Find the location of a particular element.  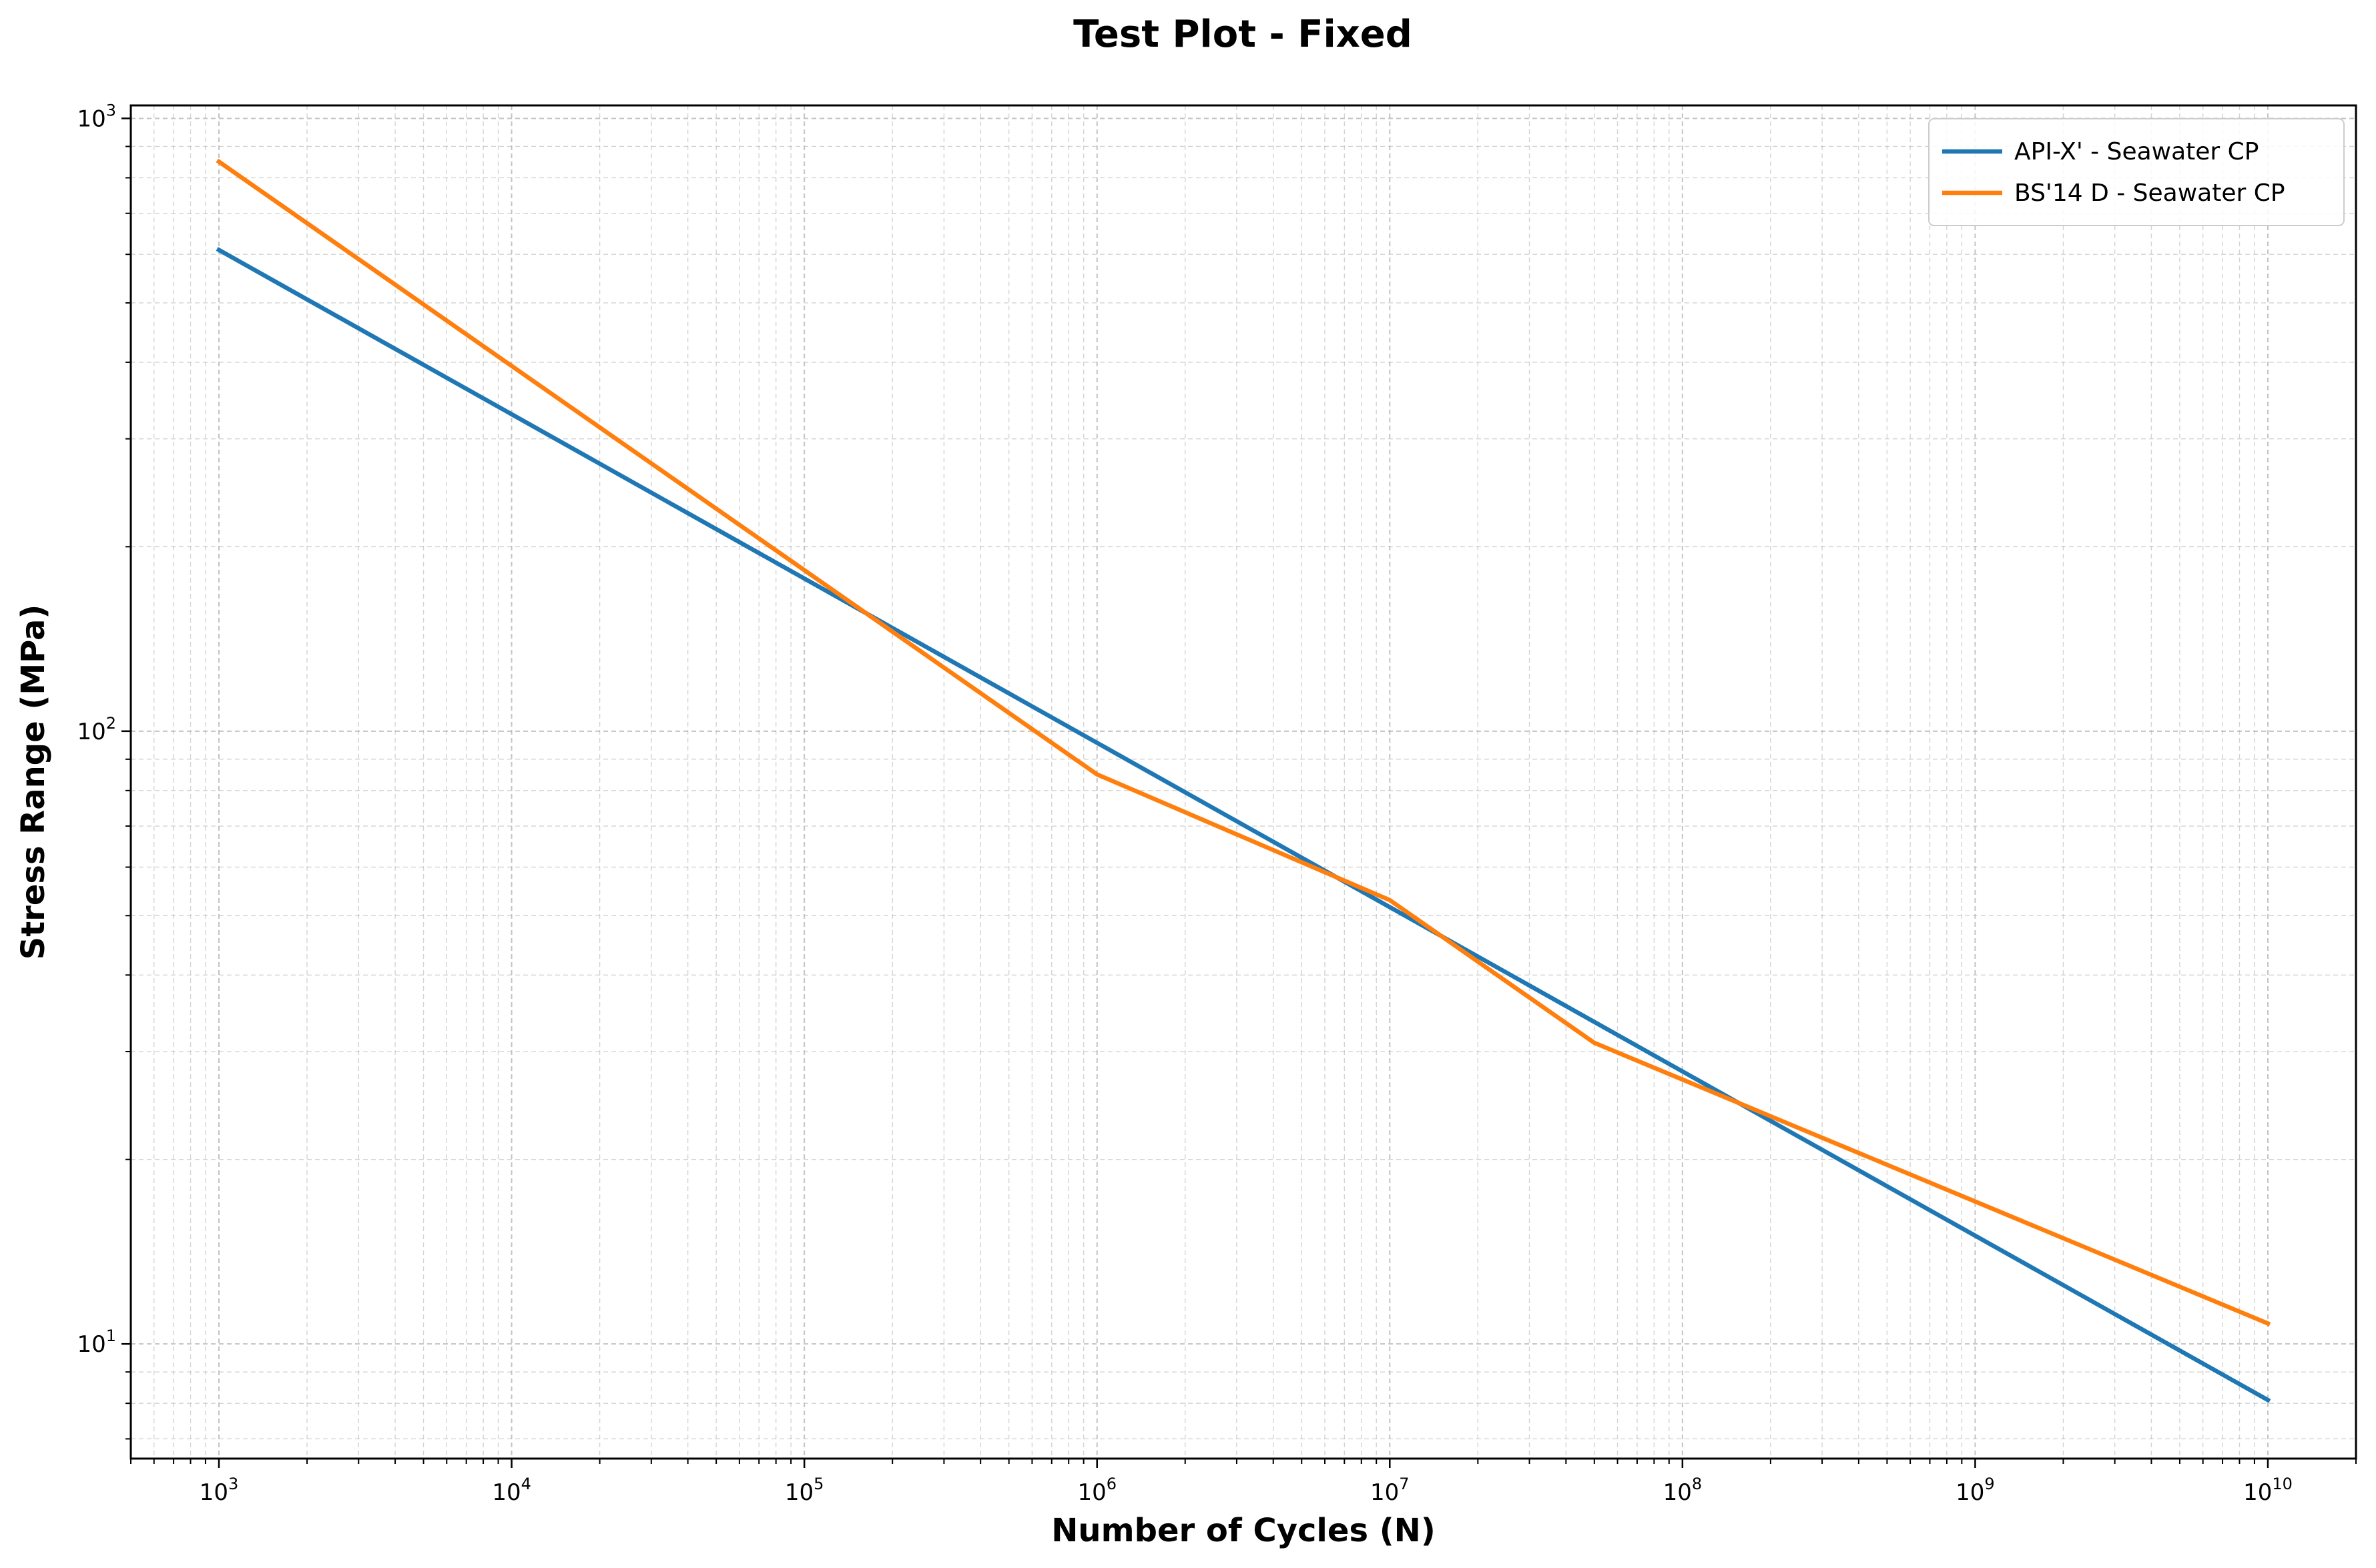

legend-box is located at coordinates (2136, 172).